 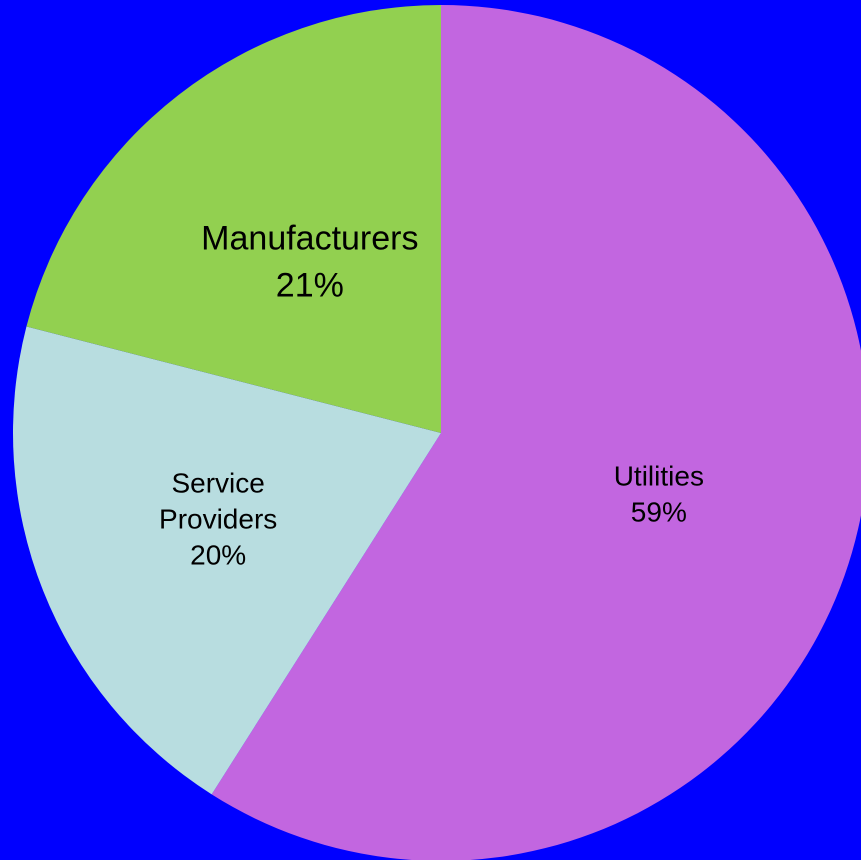 I want to click on pie-slice-label: Utilities 59%, so click(x=659, y=494).